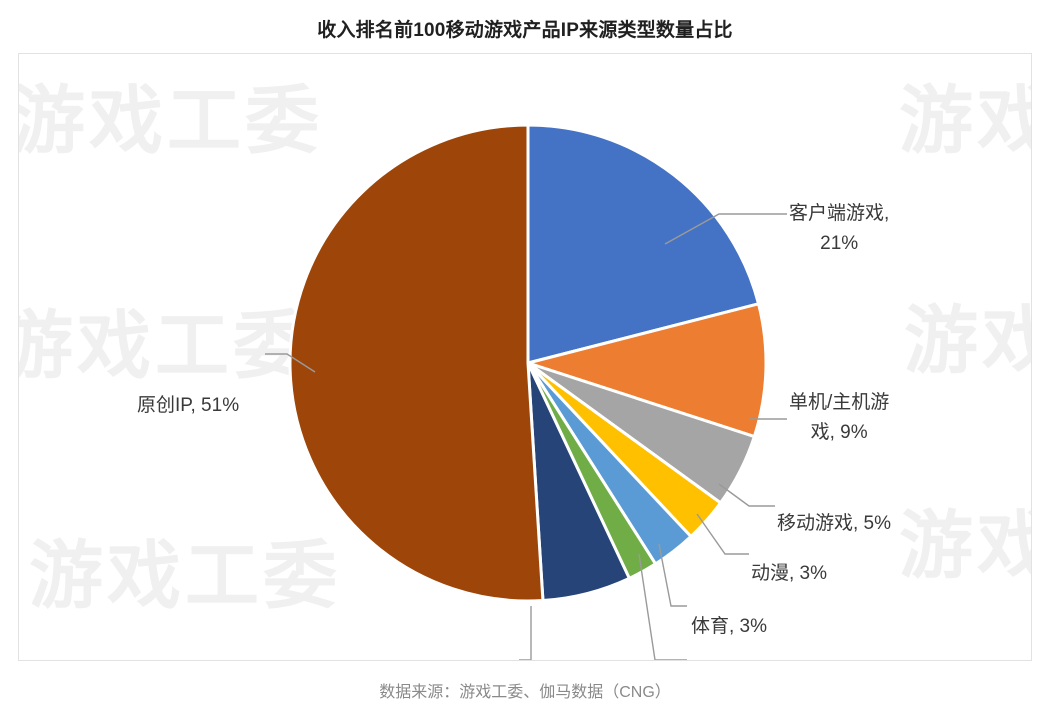 The height and width of the screenshot is (723, 1050). What do you see at coordinates (839, 243) in the screenshot?
I see `slice-label-client-games-value: 21%` at bounding box center [839, 243].